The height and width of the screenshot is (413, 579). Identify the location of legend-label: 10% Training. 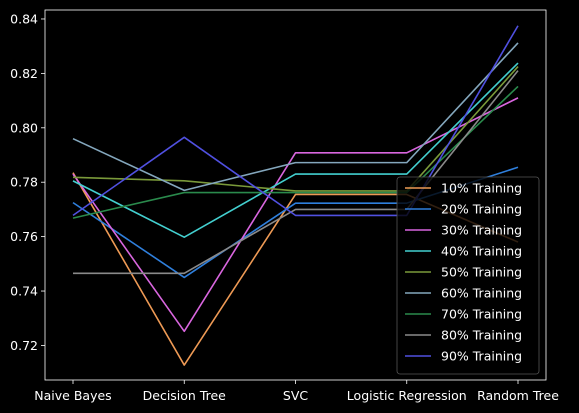
(481, 188).